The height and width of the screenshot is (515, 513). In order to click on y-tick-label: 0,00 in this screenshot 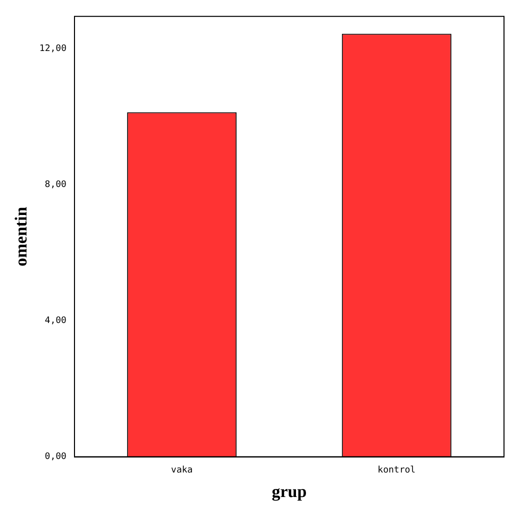, I will do `click(55, 457)`.